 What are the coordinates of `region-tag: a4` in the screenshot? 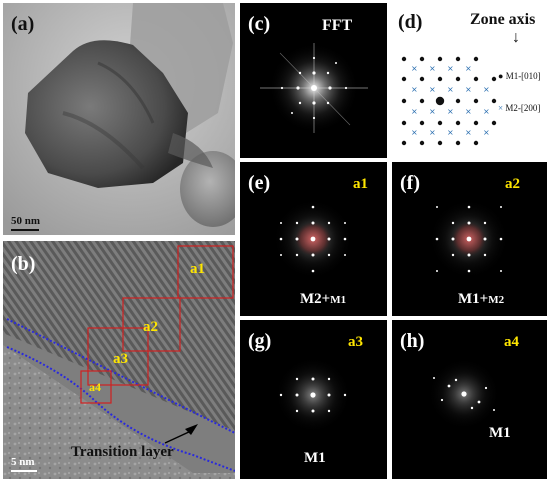 It's located at (511, 342).